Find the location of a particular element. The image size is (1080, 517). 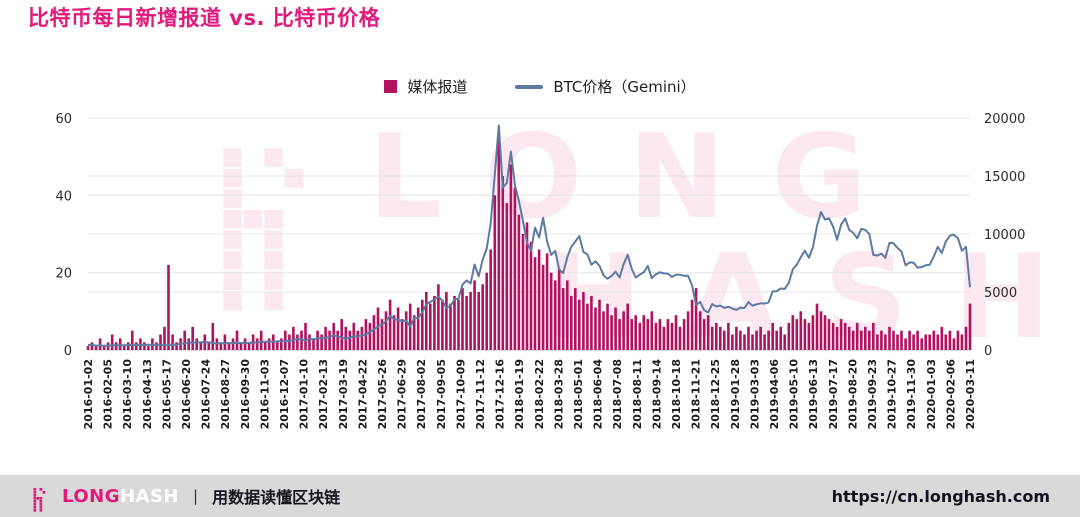

svg-text: 2016-11-03 is located at coordinates (264, 394).